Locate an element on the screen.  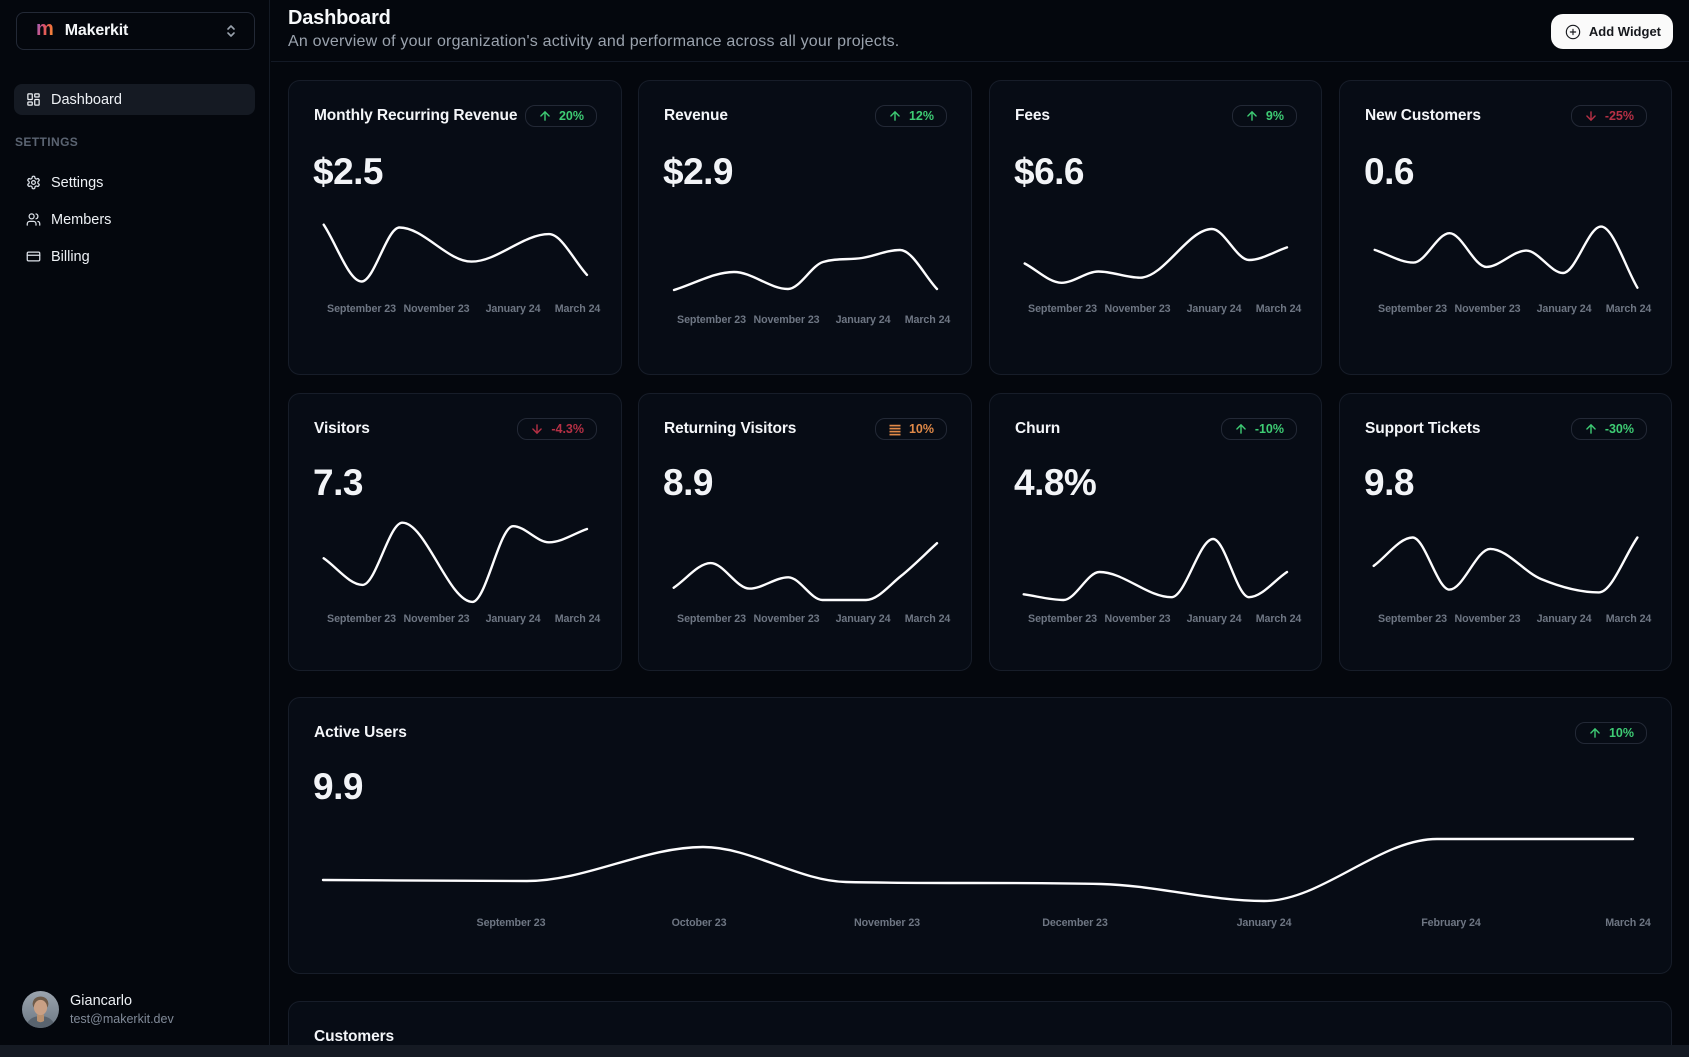
svg-text: October 23 is located at coordinates (699, 923).